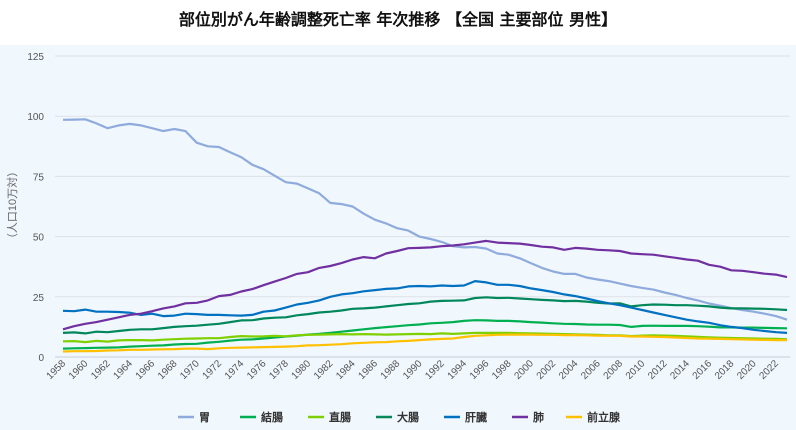  I want to click on y-tick-label: 0, so click(41, 358).